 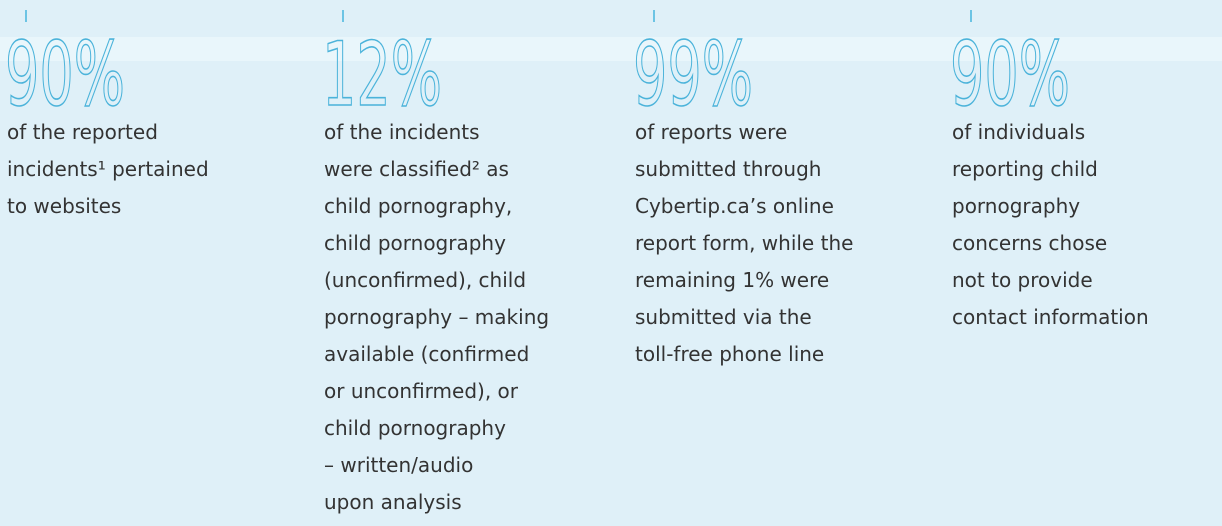 What do you see at coordinates (728, 169) in the screenshot?
I see `description-line: submitted through` at bounding box center [728, 169].